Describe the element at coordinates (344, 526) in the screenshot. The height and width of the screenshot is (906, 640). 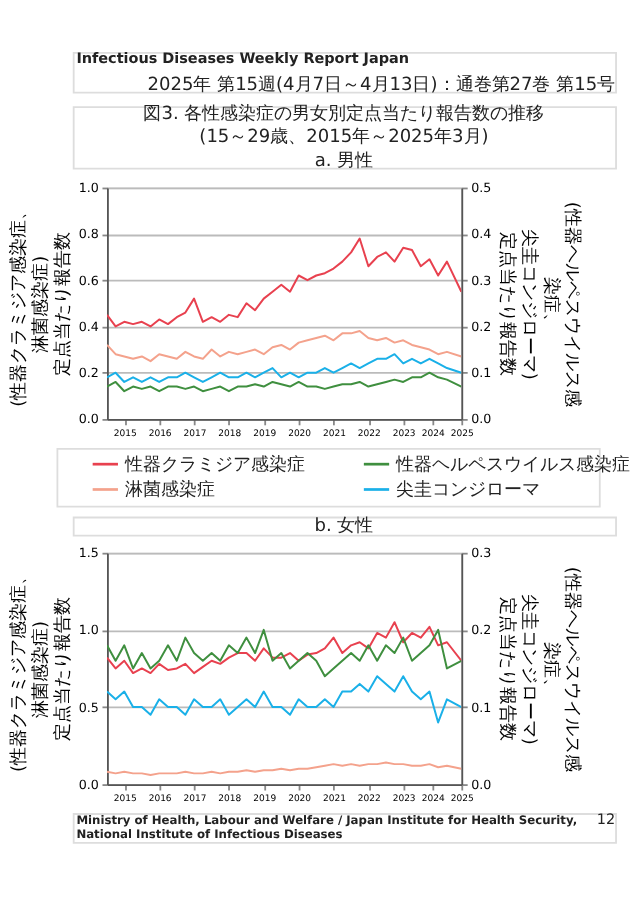
I see `chart-title: b. 女性` at that location.